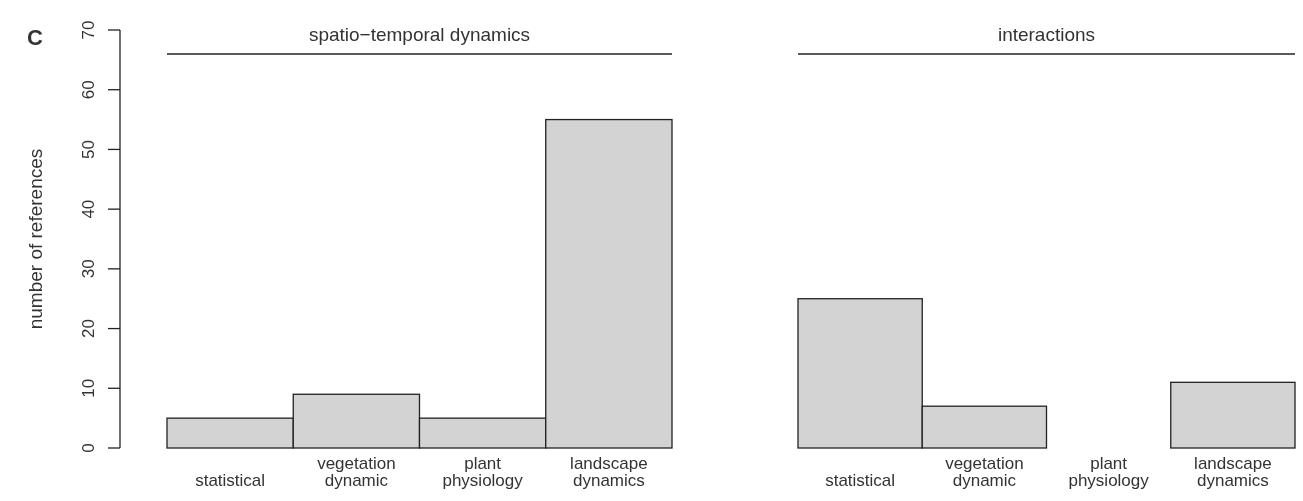 The height and width of the screenshot is (501, 1303). I want to click on y-tick-label: 10, so click(88, 388).